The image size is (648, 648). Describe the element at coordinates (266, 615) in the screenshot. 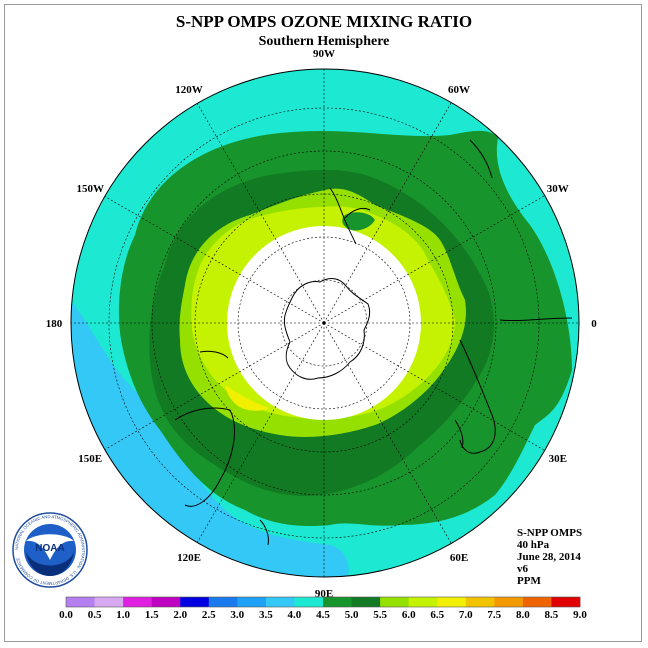

I see `colorbar-tick-label: 3.5` at that location.